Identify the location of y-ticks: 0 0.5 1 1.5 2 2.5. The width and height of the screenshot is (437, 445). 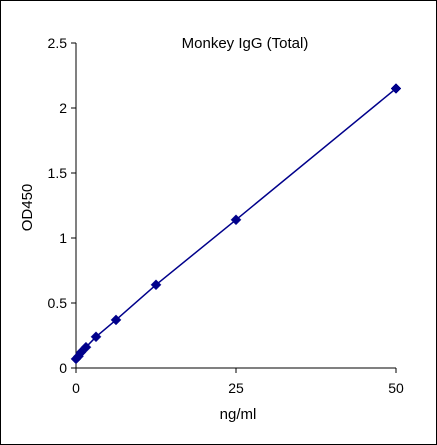
(62, 205).